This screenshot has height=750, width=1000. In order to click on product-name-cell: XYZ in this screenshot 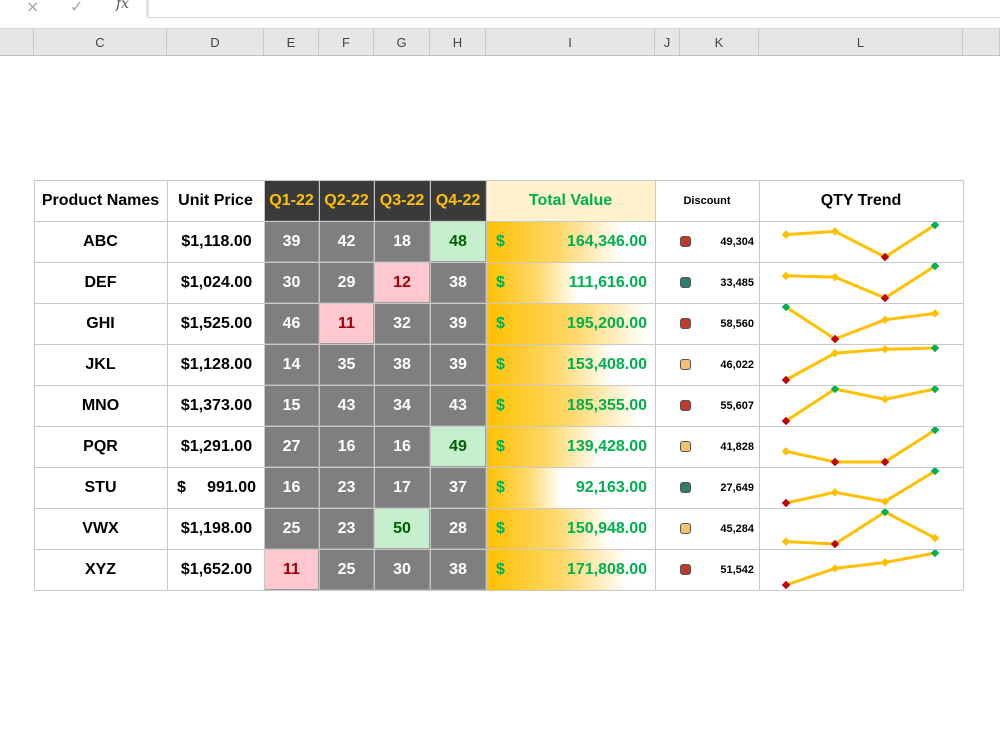, I will do `click(100, 569)`.